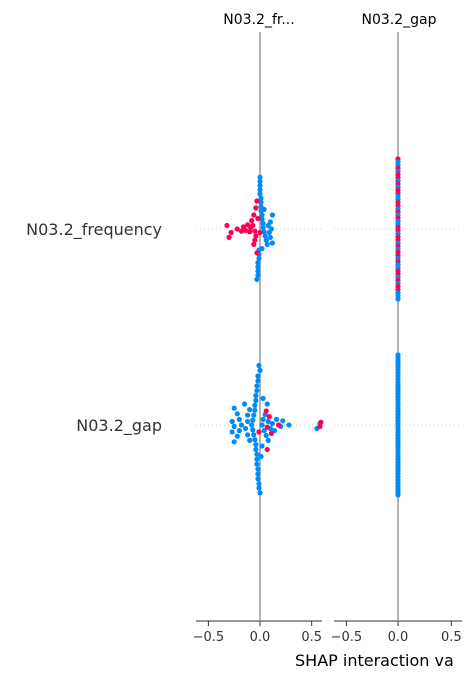 The height and width of the screenshot is (680, 472). What do you see at coordinates (374, 660) in the screenshot?
I see `x-axis-label: SHAP interaction va` at bounding box center [374, 660].